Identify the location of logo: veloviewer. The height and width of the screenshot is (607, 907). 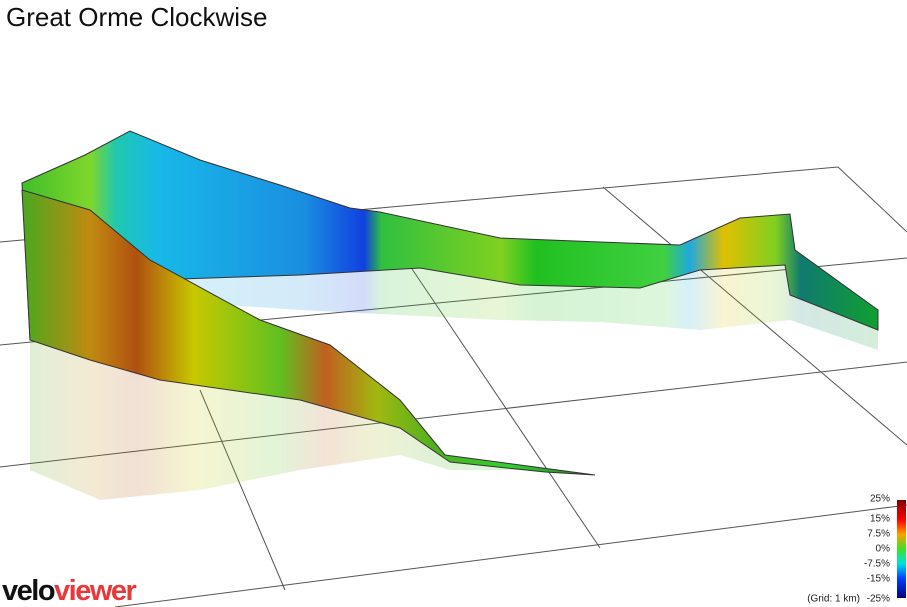
(69, 591).